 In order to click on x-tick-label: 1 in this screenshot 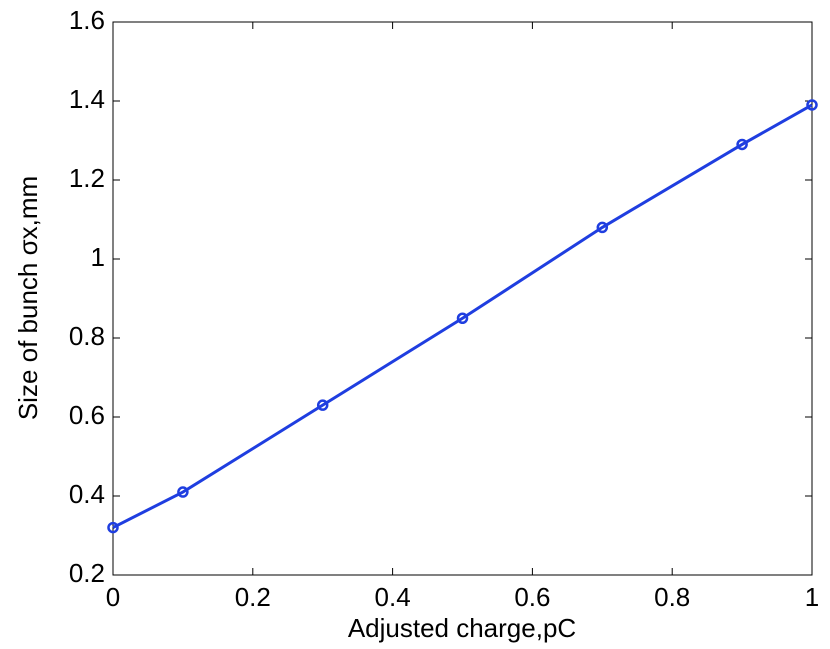, I will do `click(812, 597)`.